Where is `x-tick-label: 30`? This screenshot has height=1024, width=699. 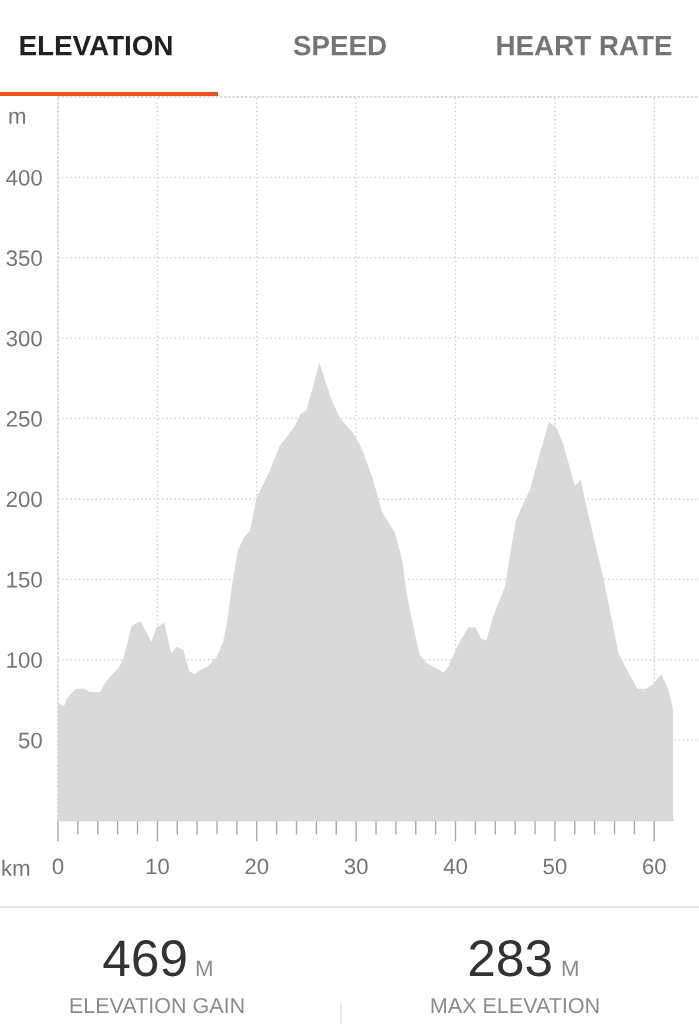
x-tick-label: 30 is located at coordinates (356, 866).